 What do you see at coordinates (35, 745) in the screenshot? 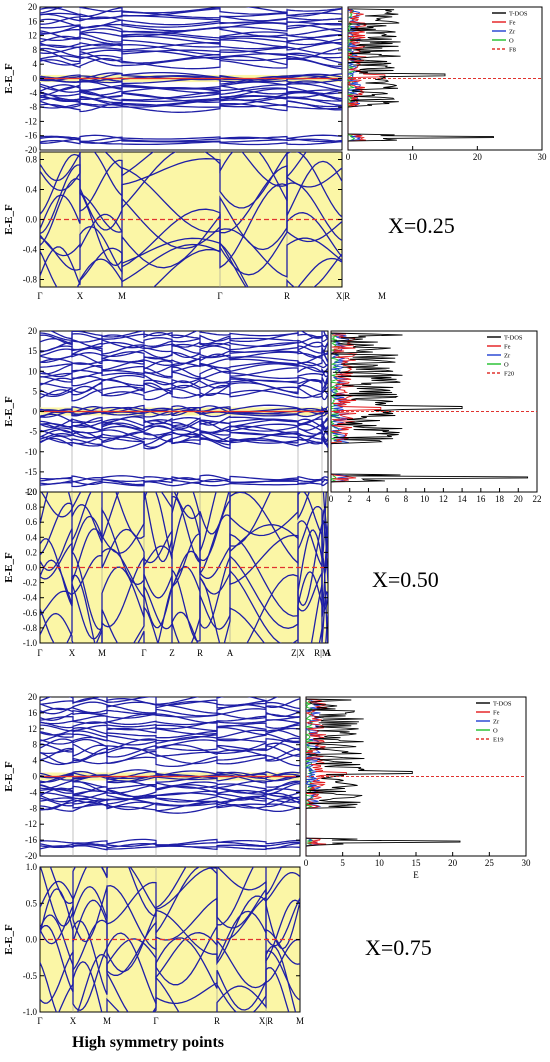
I see `x2-full-ytick-label: 8` at bounding box center [35, 745].